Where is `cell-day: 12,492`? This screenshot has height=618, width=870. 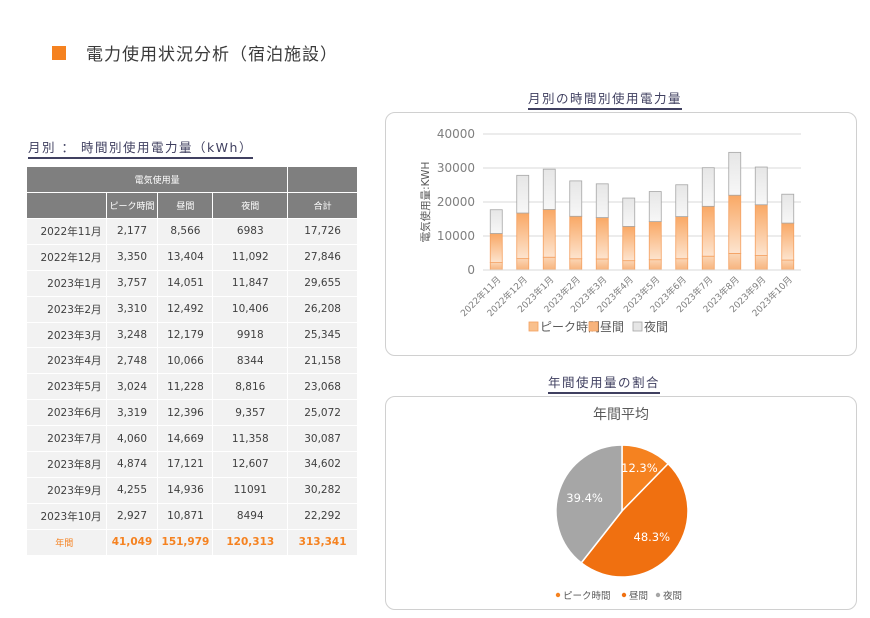 cell-day: 12,492 is located at coordinates (185, 309).